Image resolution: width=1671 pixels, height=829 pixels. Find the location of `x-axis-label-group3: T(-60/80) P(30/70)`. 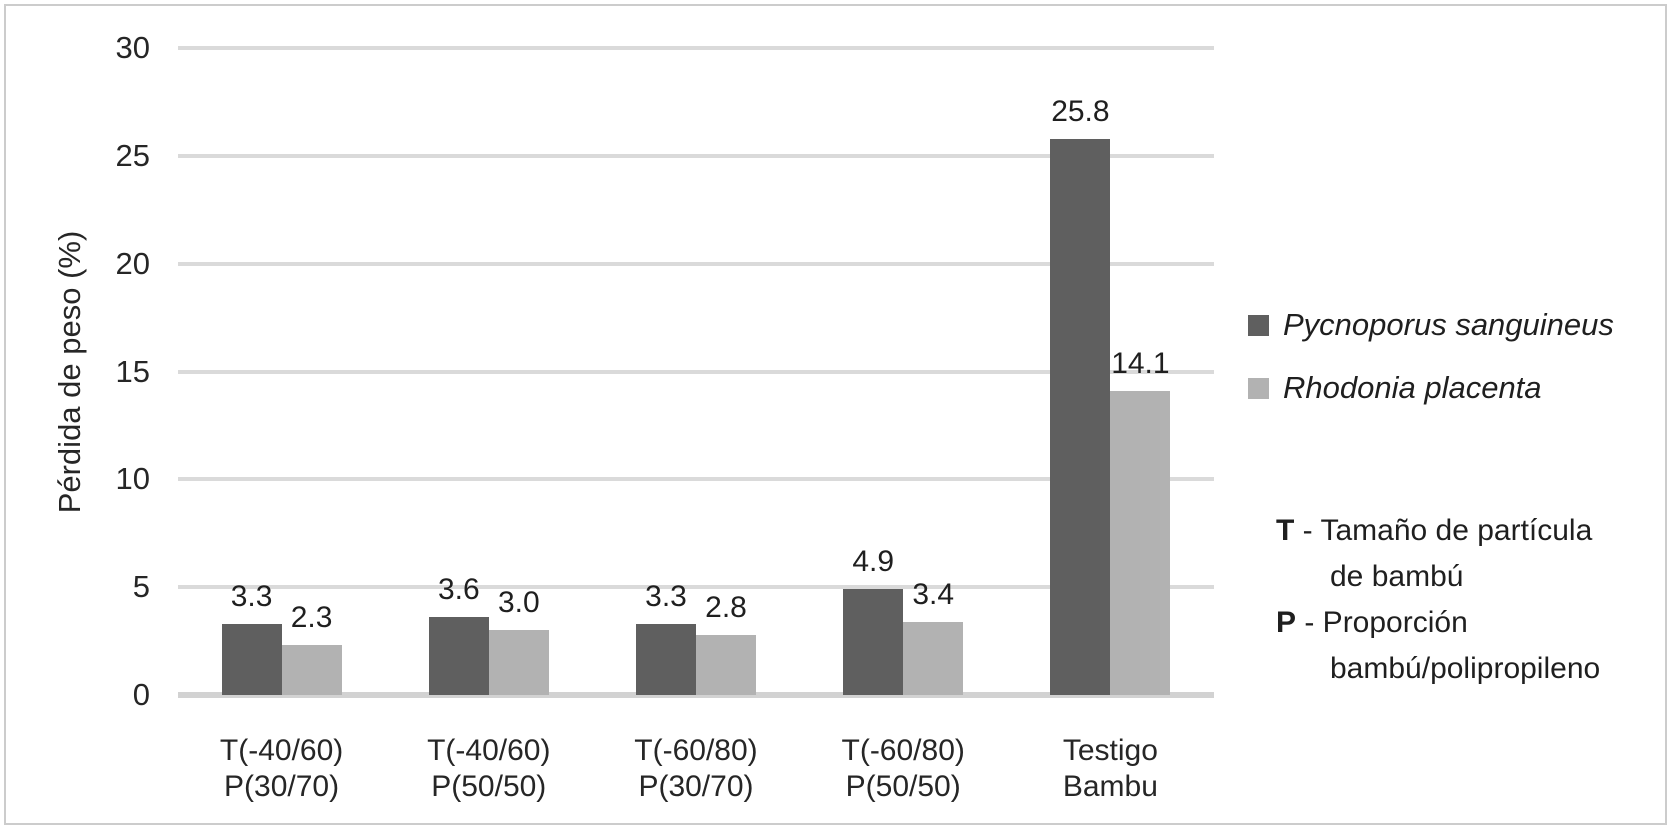

x-axis-label-group3: T(-60/80) P(30/70) is located at coordinates (695, 769).